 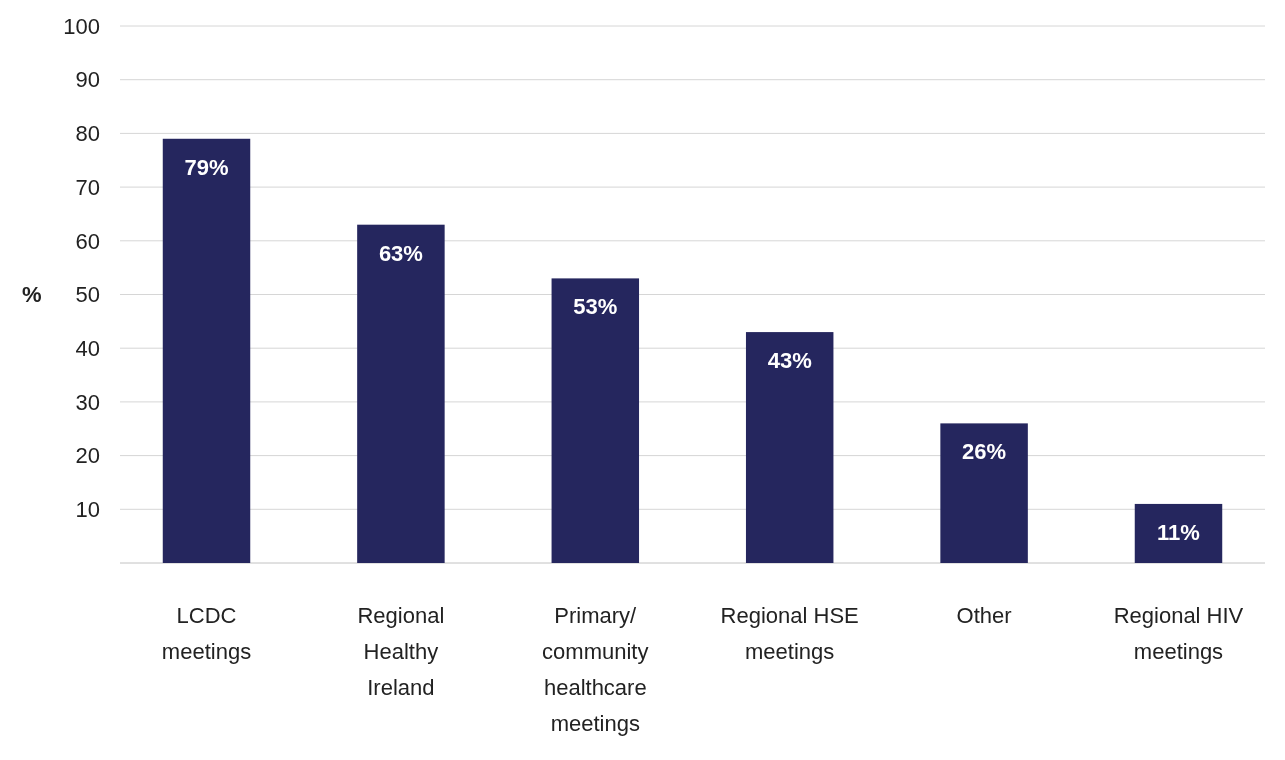 What do you see at coordinates (984, 452) in the screenshot?
I see `data-label: 26%` at bounding box center [984, 452].